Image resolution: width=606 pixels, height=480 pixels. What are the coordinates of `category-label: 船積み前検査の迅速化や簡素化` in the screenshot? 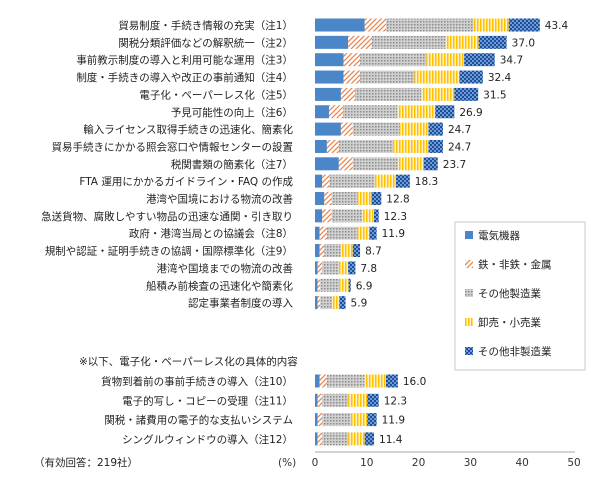 It's located at (219, 285).